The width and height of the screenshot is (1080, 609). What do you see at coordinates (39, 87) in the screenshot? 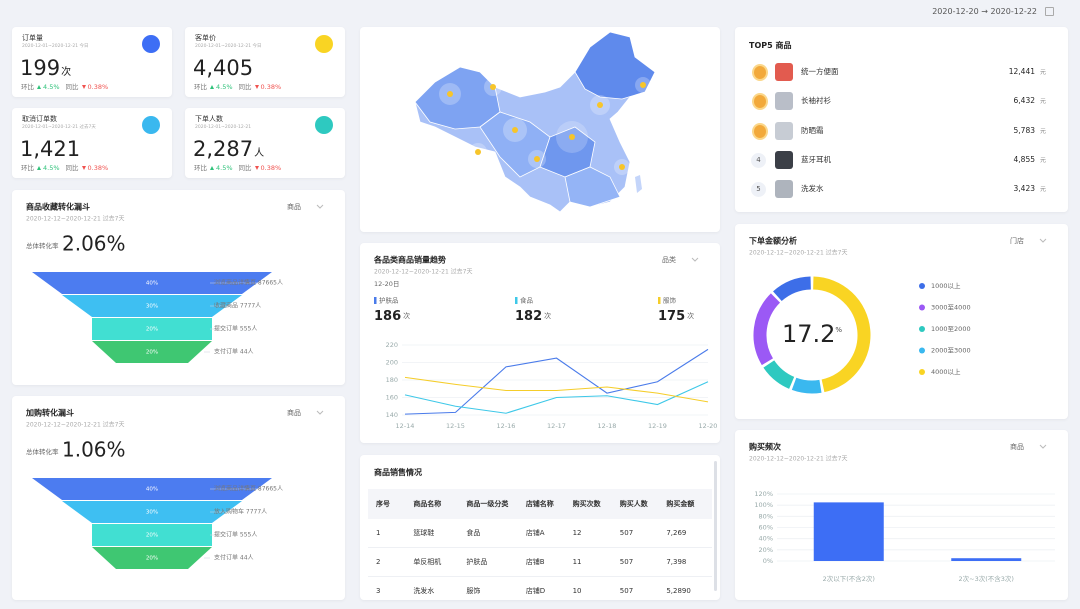
I see `up-arrow` at bounding box center [39, 87].